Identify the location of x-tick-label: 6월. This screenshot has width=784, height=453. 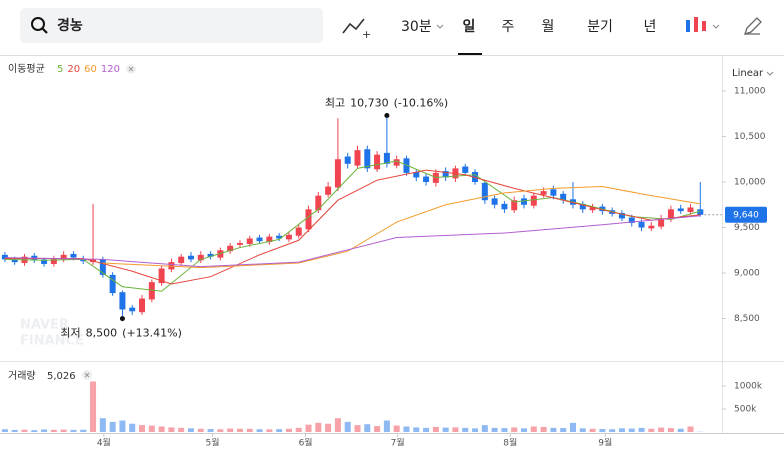
(306, 443).